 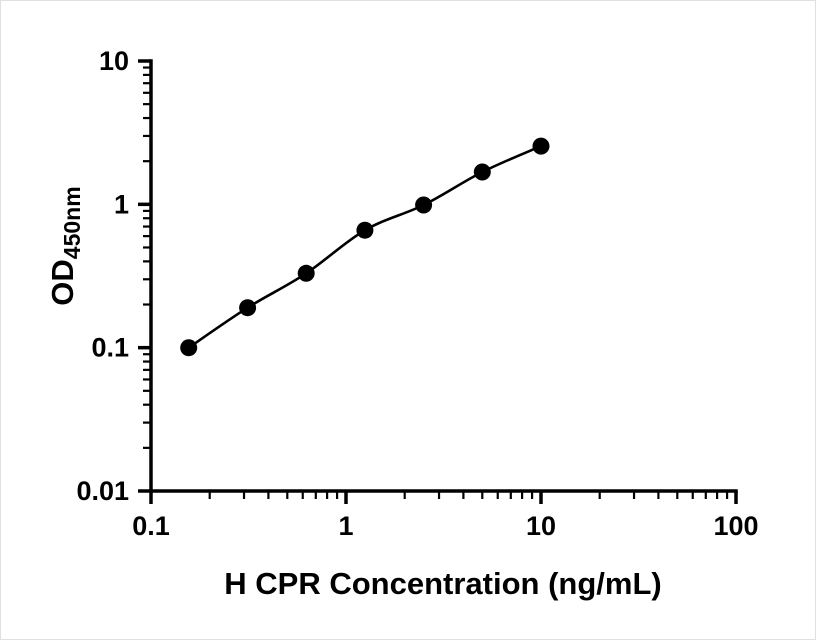 I want to click on y-tick-label: 0.01, so click(x=102, y=491).